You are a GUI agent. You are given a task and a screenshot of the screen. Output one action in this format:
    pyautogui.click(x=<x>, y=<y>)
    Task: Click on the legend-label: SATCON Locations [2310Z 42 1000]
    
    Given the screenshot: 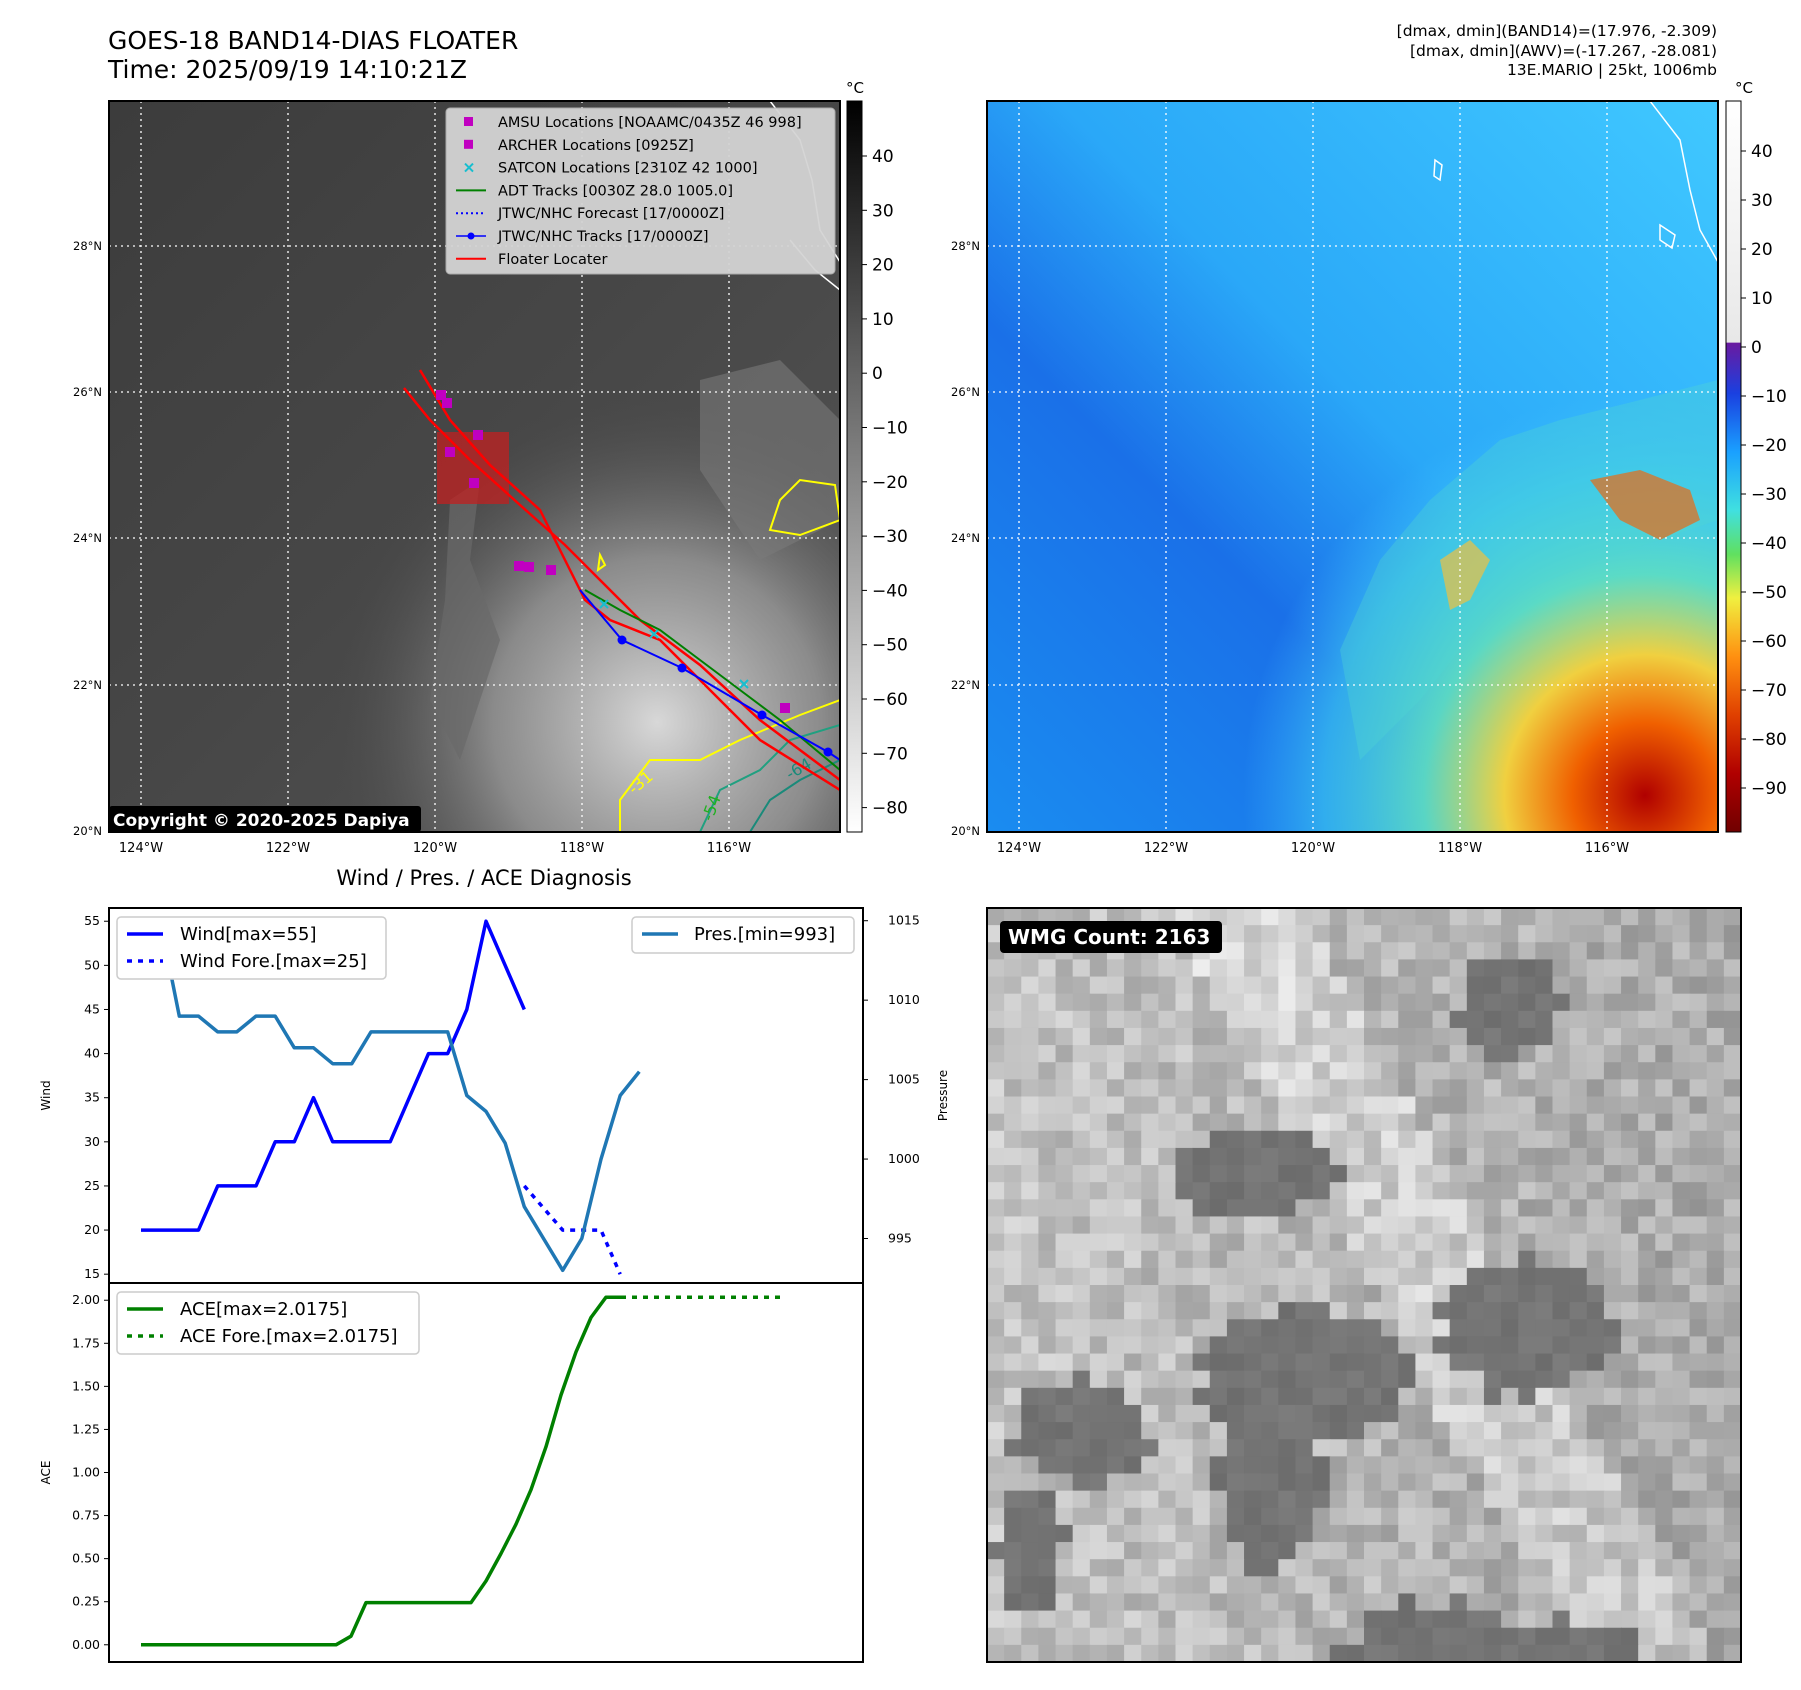 What is the action you would take?
    pyautogui.click(x=627, y=169)
    